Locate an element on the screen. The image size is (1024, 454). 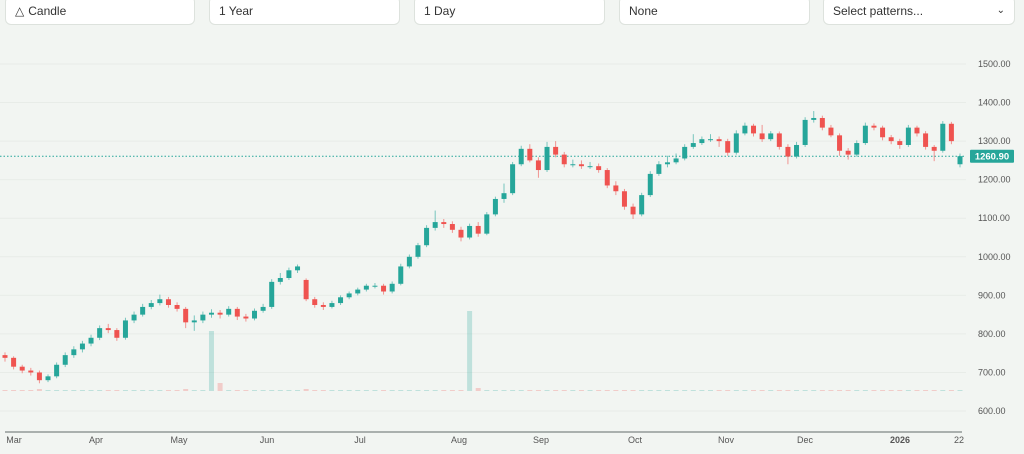
chart-type-select: △ Candle is located at coordinates (100, 12).